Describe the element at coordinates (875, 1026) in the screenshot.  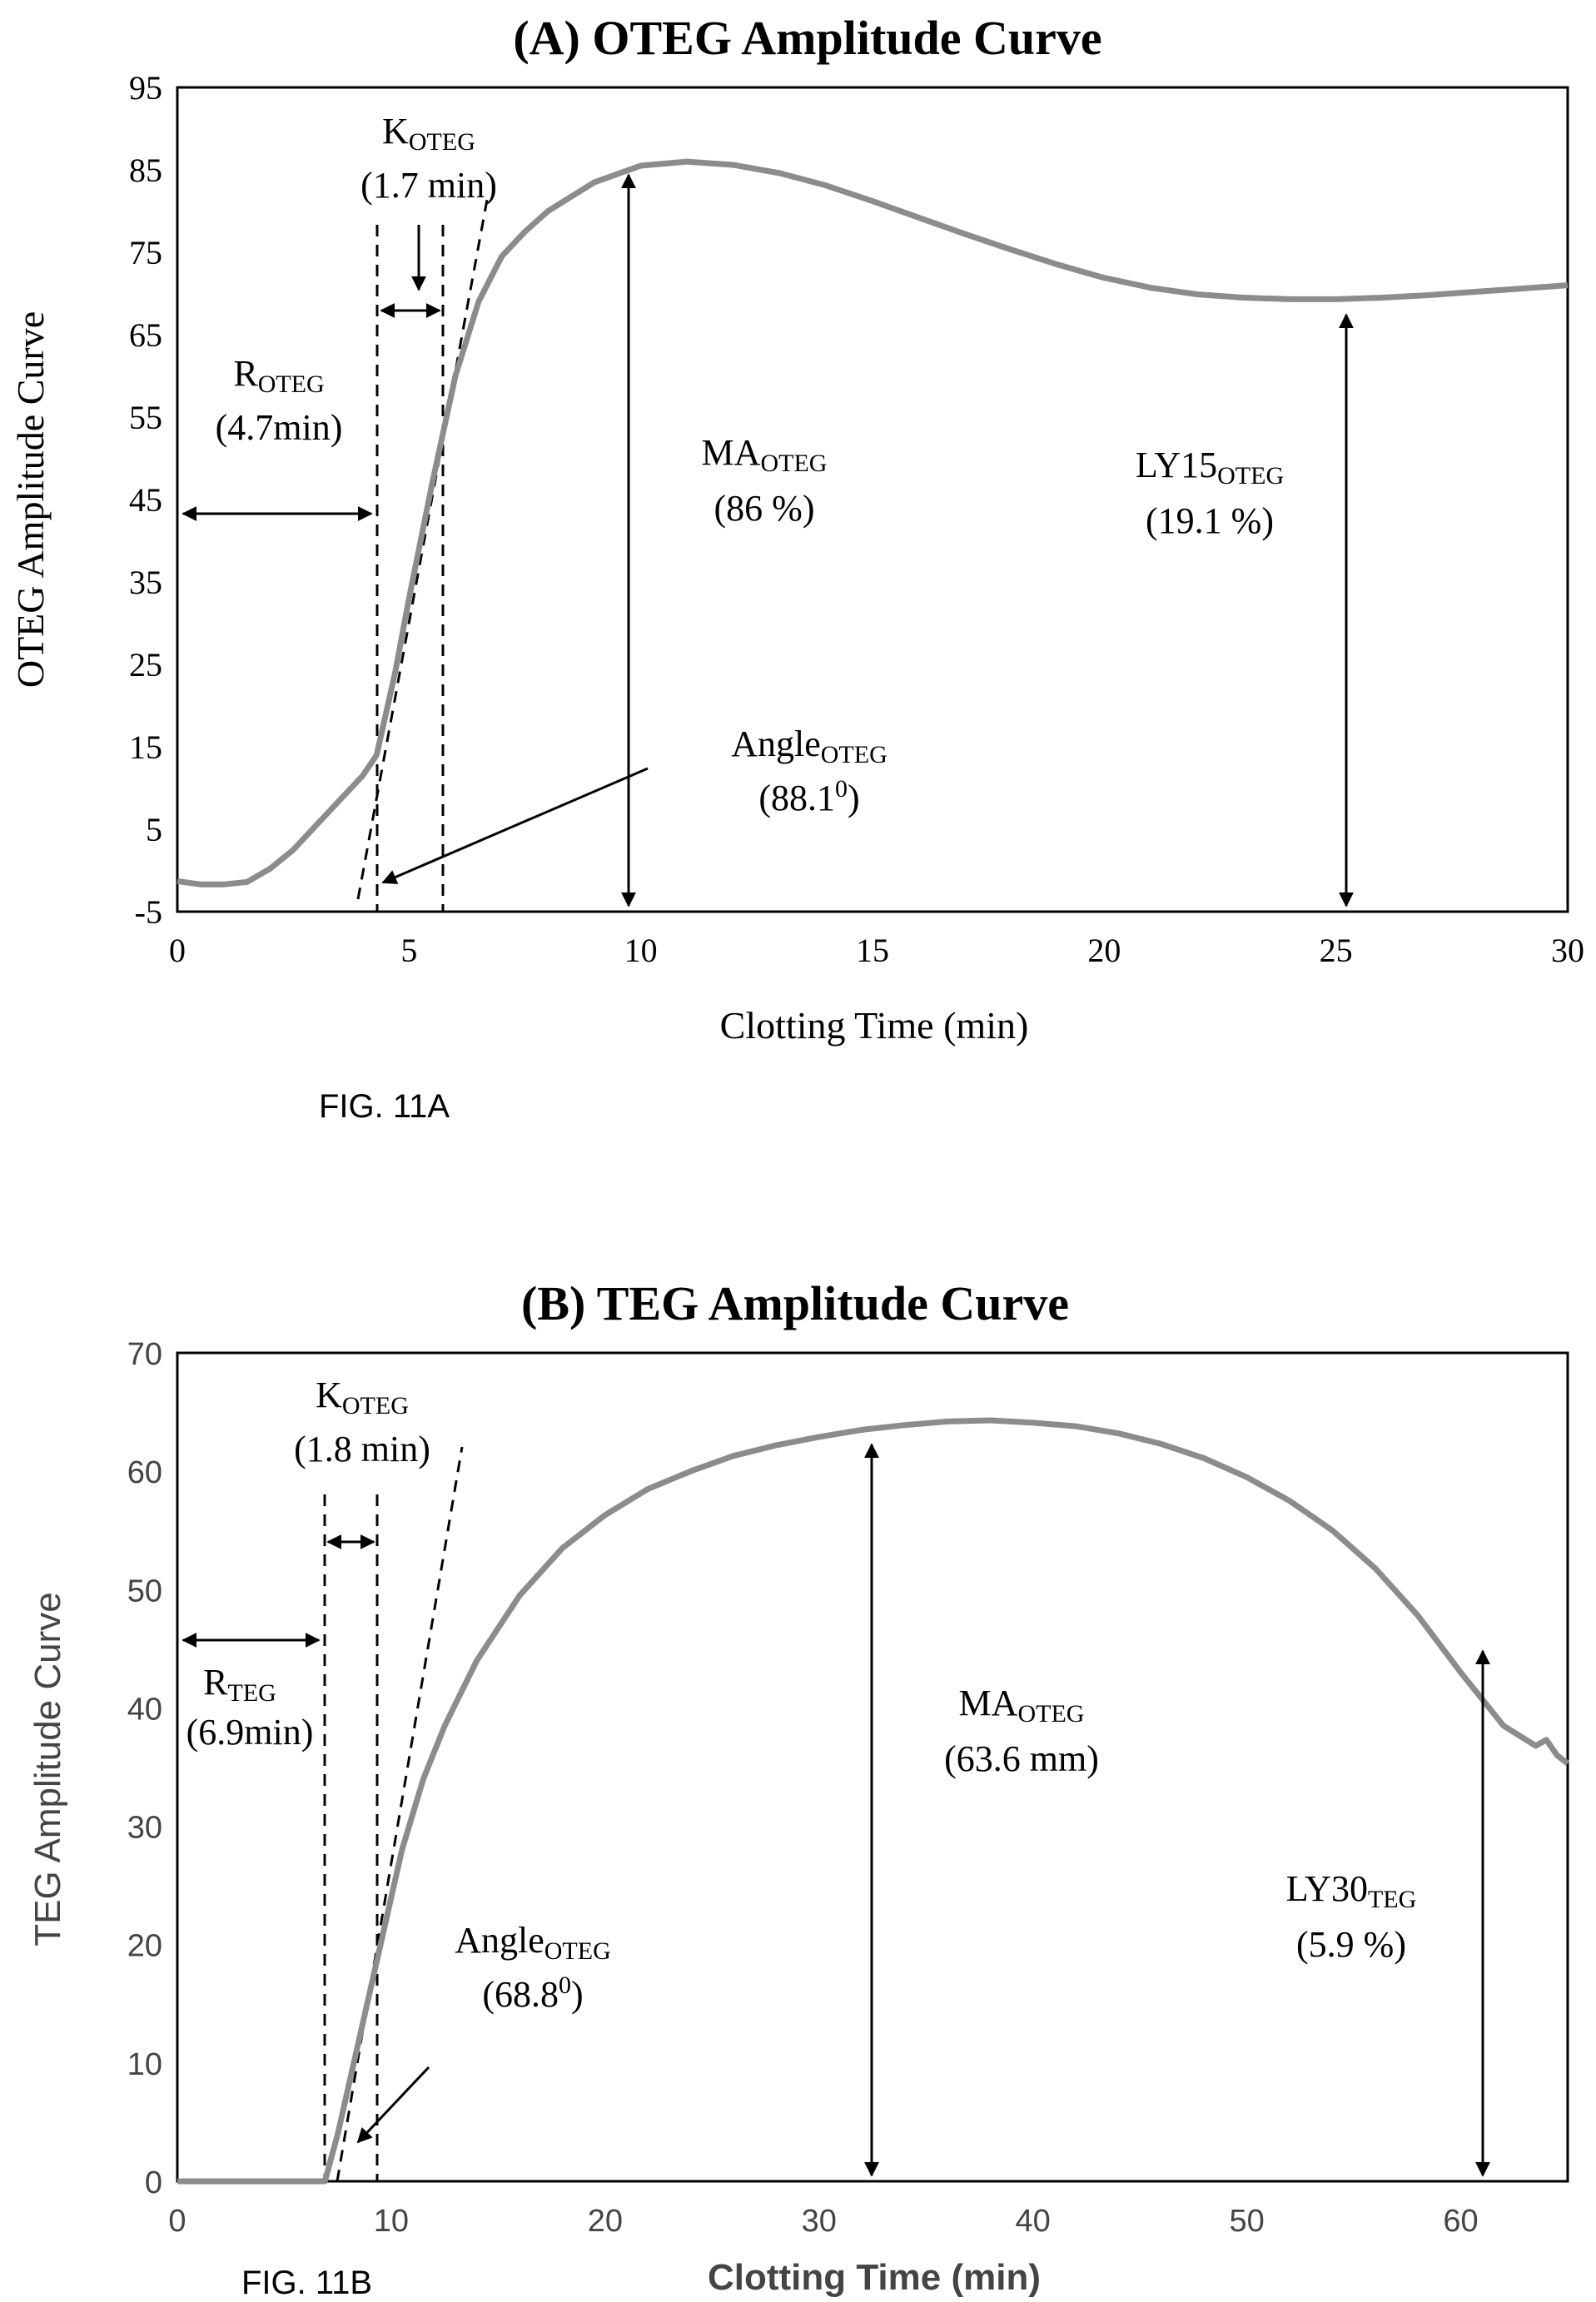
I see `chart-a-x-axis-label: Clotting Time (min)` at that location.